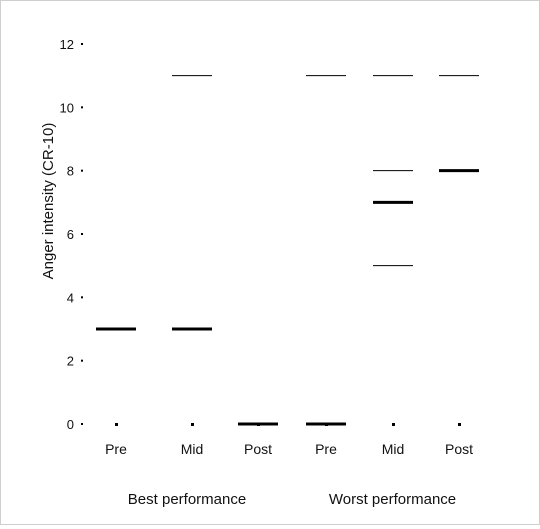  I want to click on group-label-1: Worst performance, so click(392, 499).